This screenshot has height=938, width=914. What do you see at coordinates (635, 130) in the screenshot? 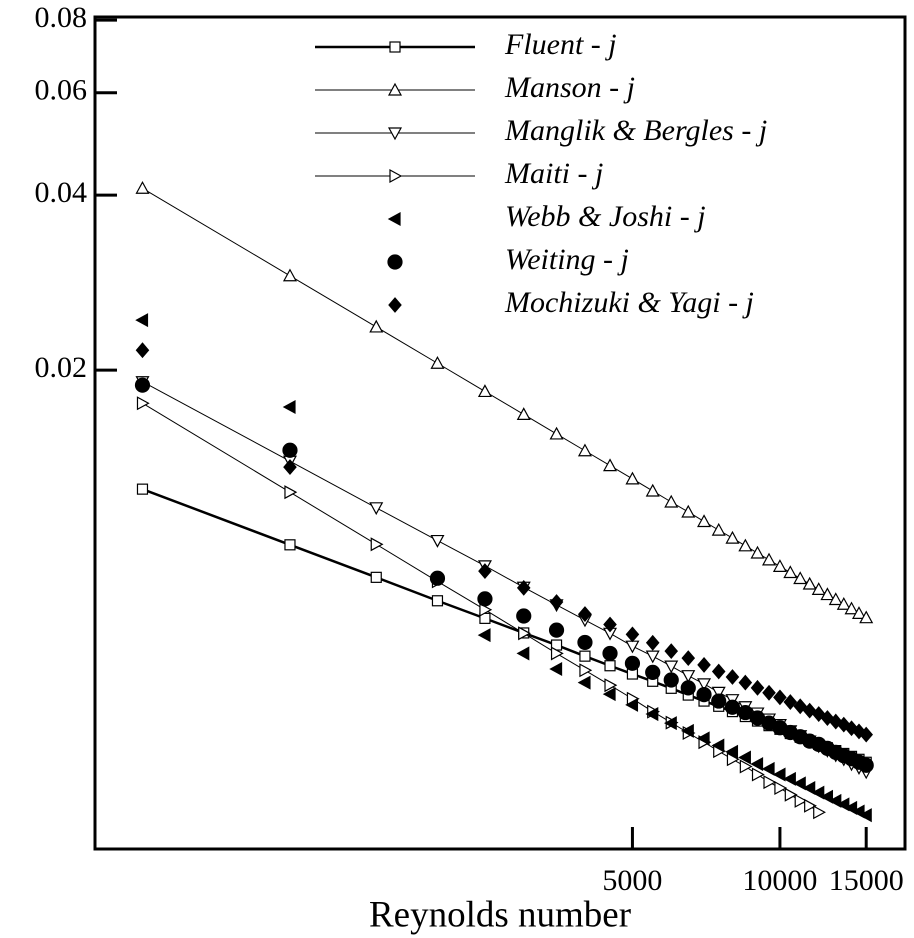
I see `legend-label: Manglik & Bergles - j` at bounding box center [635, 130].